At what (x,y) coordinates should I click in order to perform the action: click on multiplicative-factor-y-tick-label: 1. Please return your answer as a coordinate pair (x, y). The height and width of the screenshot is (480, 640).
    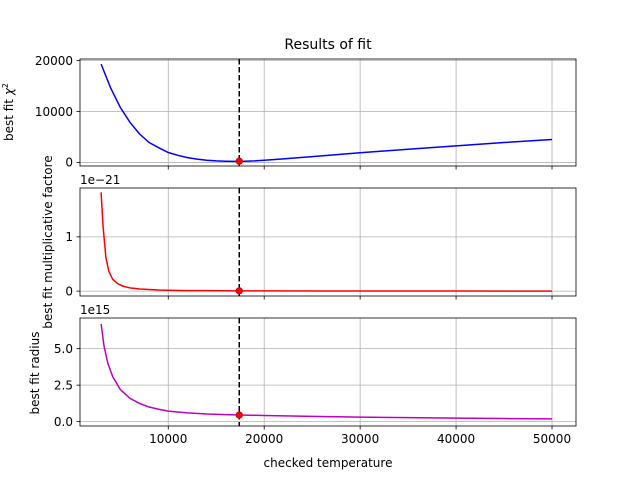
    Looking at the image, I should click on (69, 237).